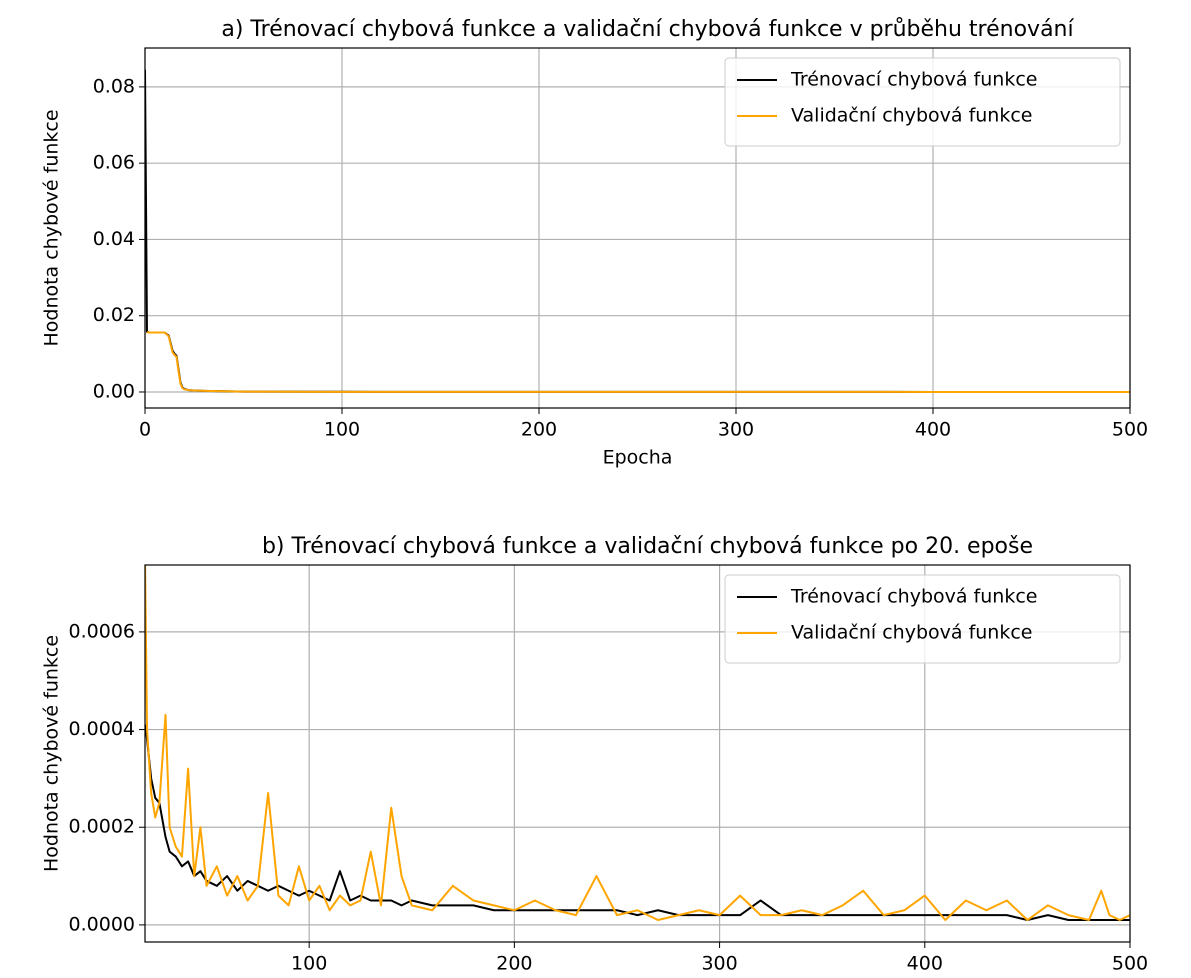 The width and height of the screenshot is (1191, 978). Describe the element at coordinates (102, 631) in the screenshot. I see `y-tick-label: 0.0006` at that location.